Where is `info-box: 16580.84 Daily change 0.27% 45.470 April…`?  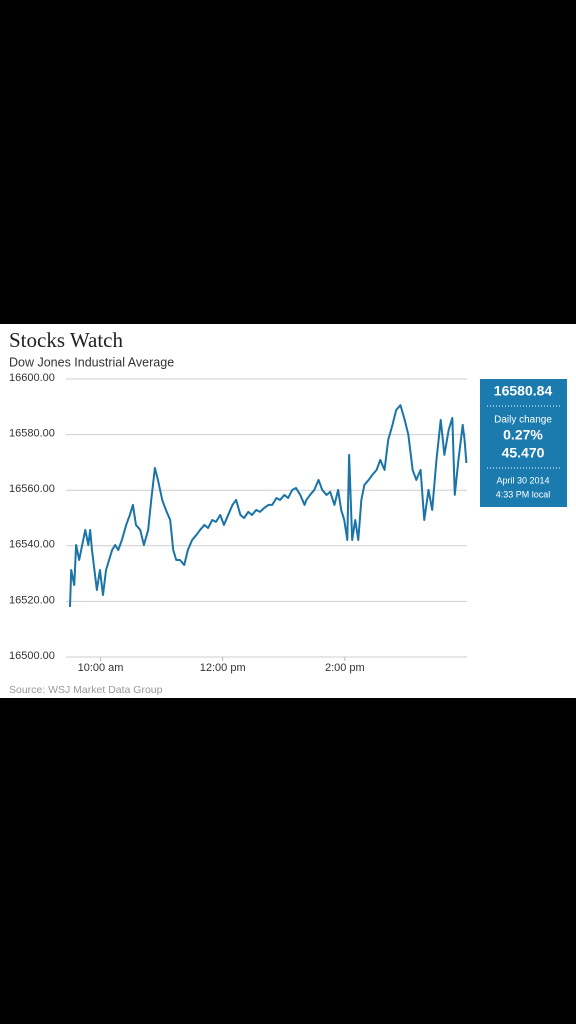 info-box: 16580.84 Daily change 0.27% 45.470 April… is located at coordinates (523, 443).